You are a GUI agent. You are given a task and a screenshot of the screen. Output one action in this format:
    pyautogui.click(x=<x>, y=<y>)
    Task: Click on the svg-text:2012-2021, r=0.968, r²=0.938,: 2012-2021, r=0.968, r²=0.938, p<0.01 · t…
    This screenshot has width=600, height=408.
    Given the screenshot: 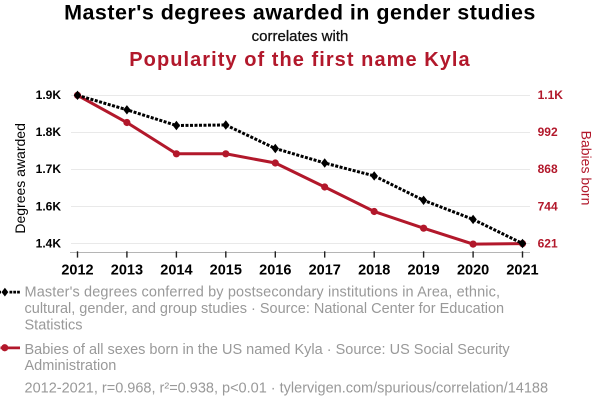 What is the action you would take?
    pyautogui.click(x=287, y=388)
    